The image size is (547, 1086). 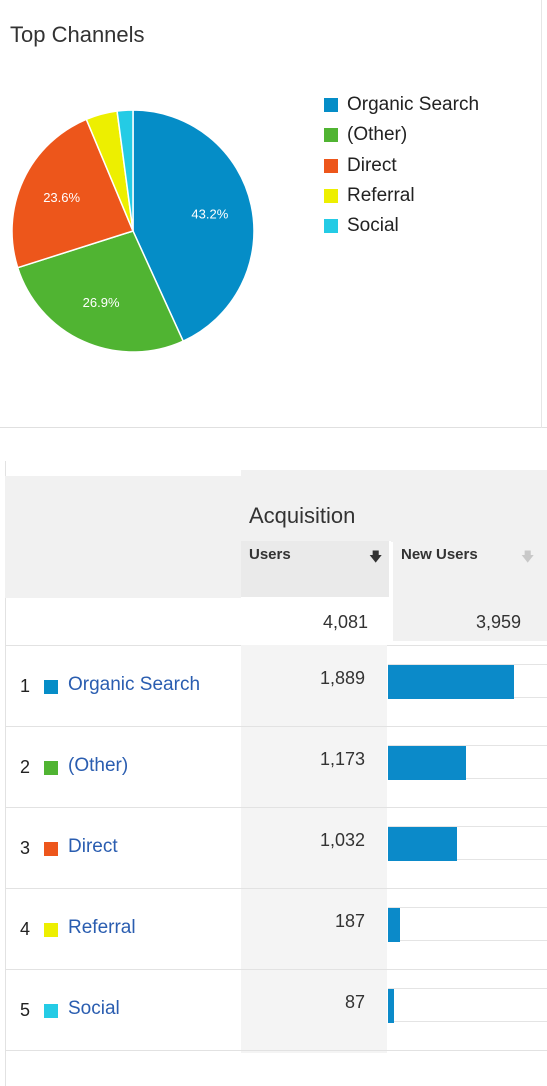 I want to click on new-users-column-label: New Users, so click(x=439, y=554).